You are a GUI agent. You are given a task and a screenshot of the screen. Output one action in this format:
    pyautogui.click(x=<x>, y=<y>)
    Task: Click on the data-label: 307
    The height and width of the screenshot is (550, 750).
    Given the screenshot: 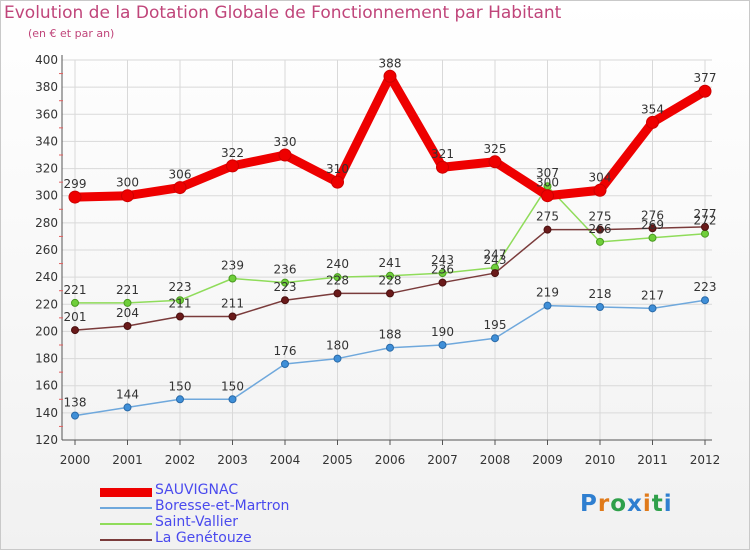 What is the action you would take?
    pyautogui.click(x=547, y=173)
    